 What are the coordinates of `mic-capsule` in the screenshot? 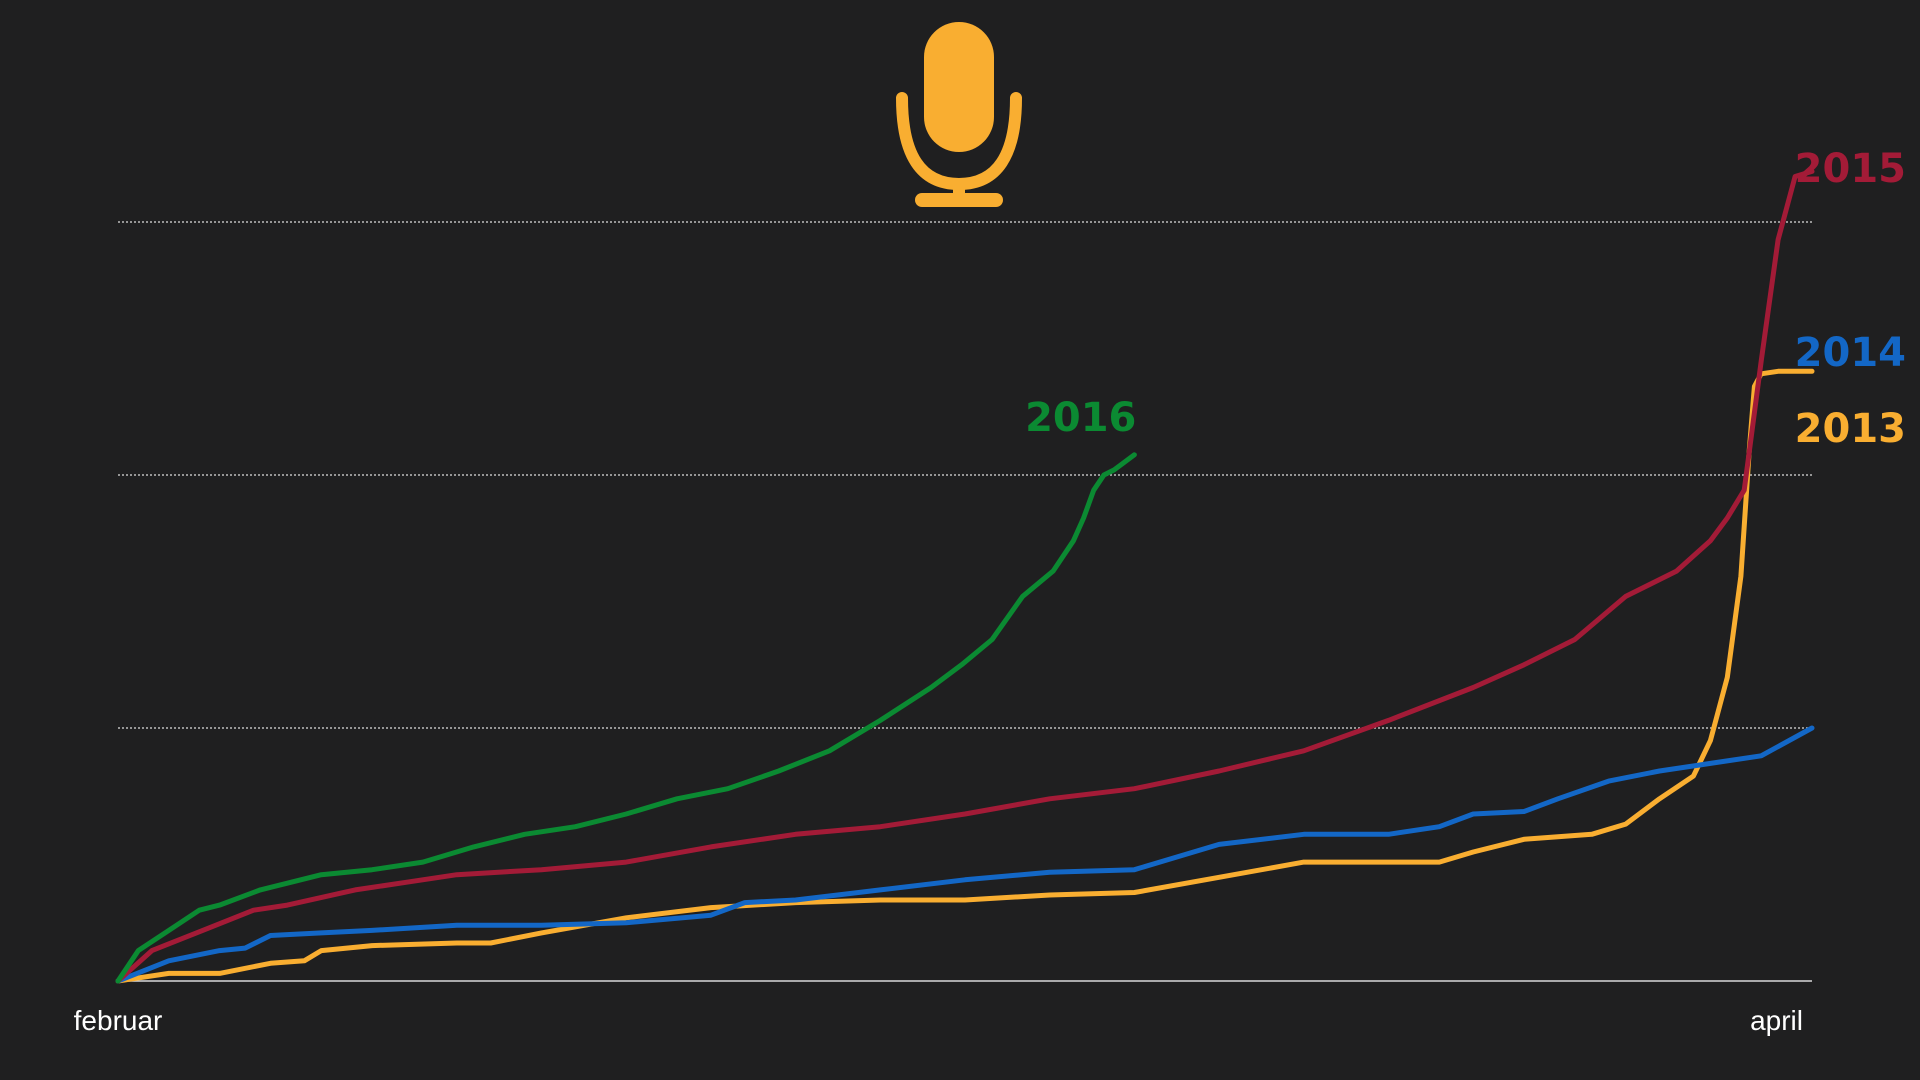 It's located at (959, 87).